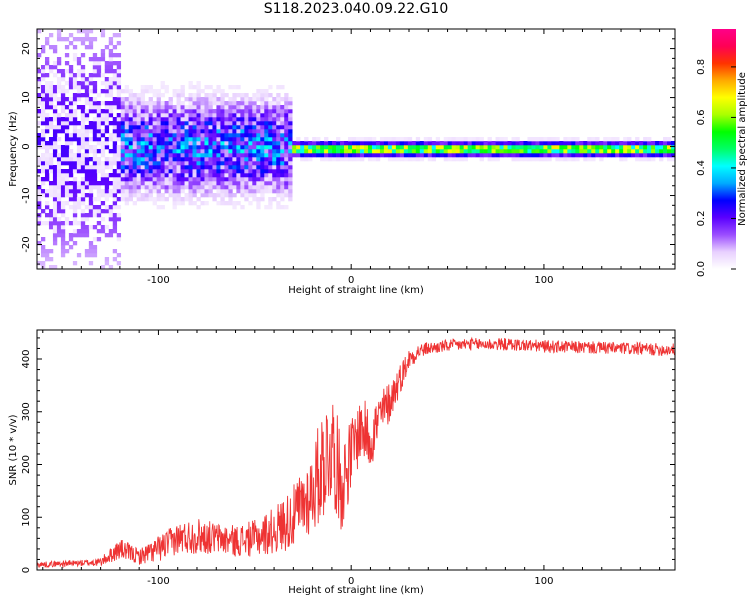  Describe the element at coordinates (716, 168) in the screenshot. I see `colorbar-ticks: 0.00.20.40.60.8` at that location.